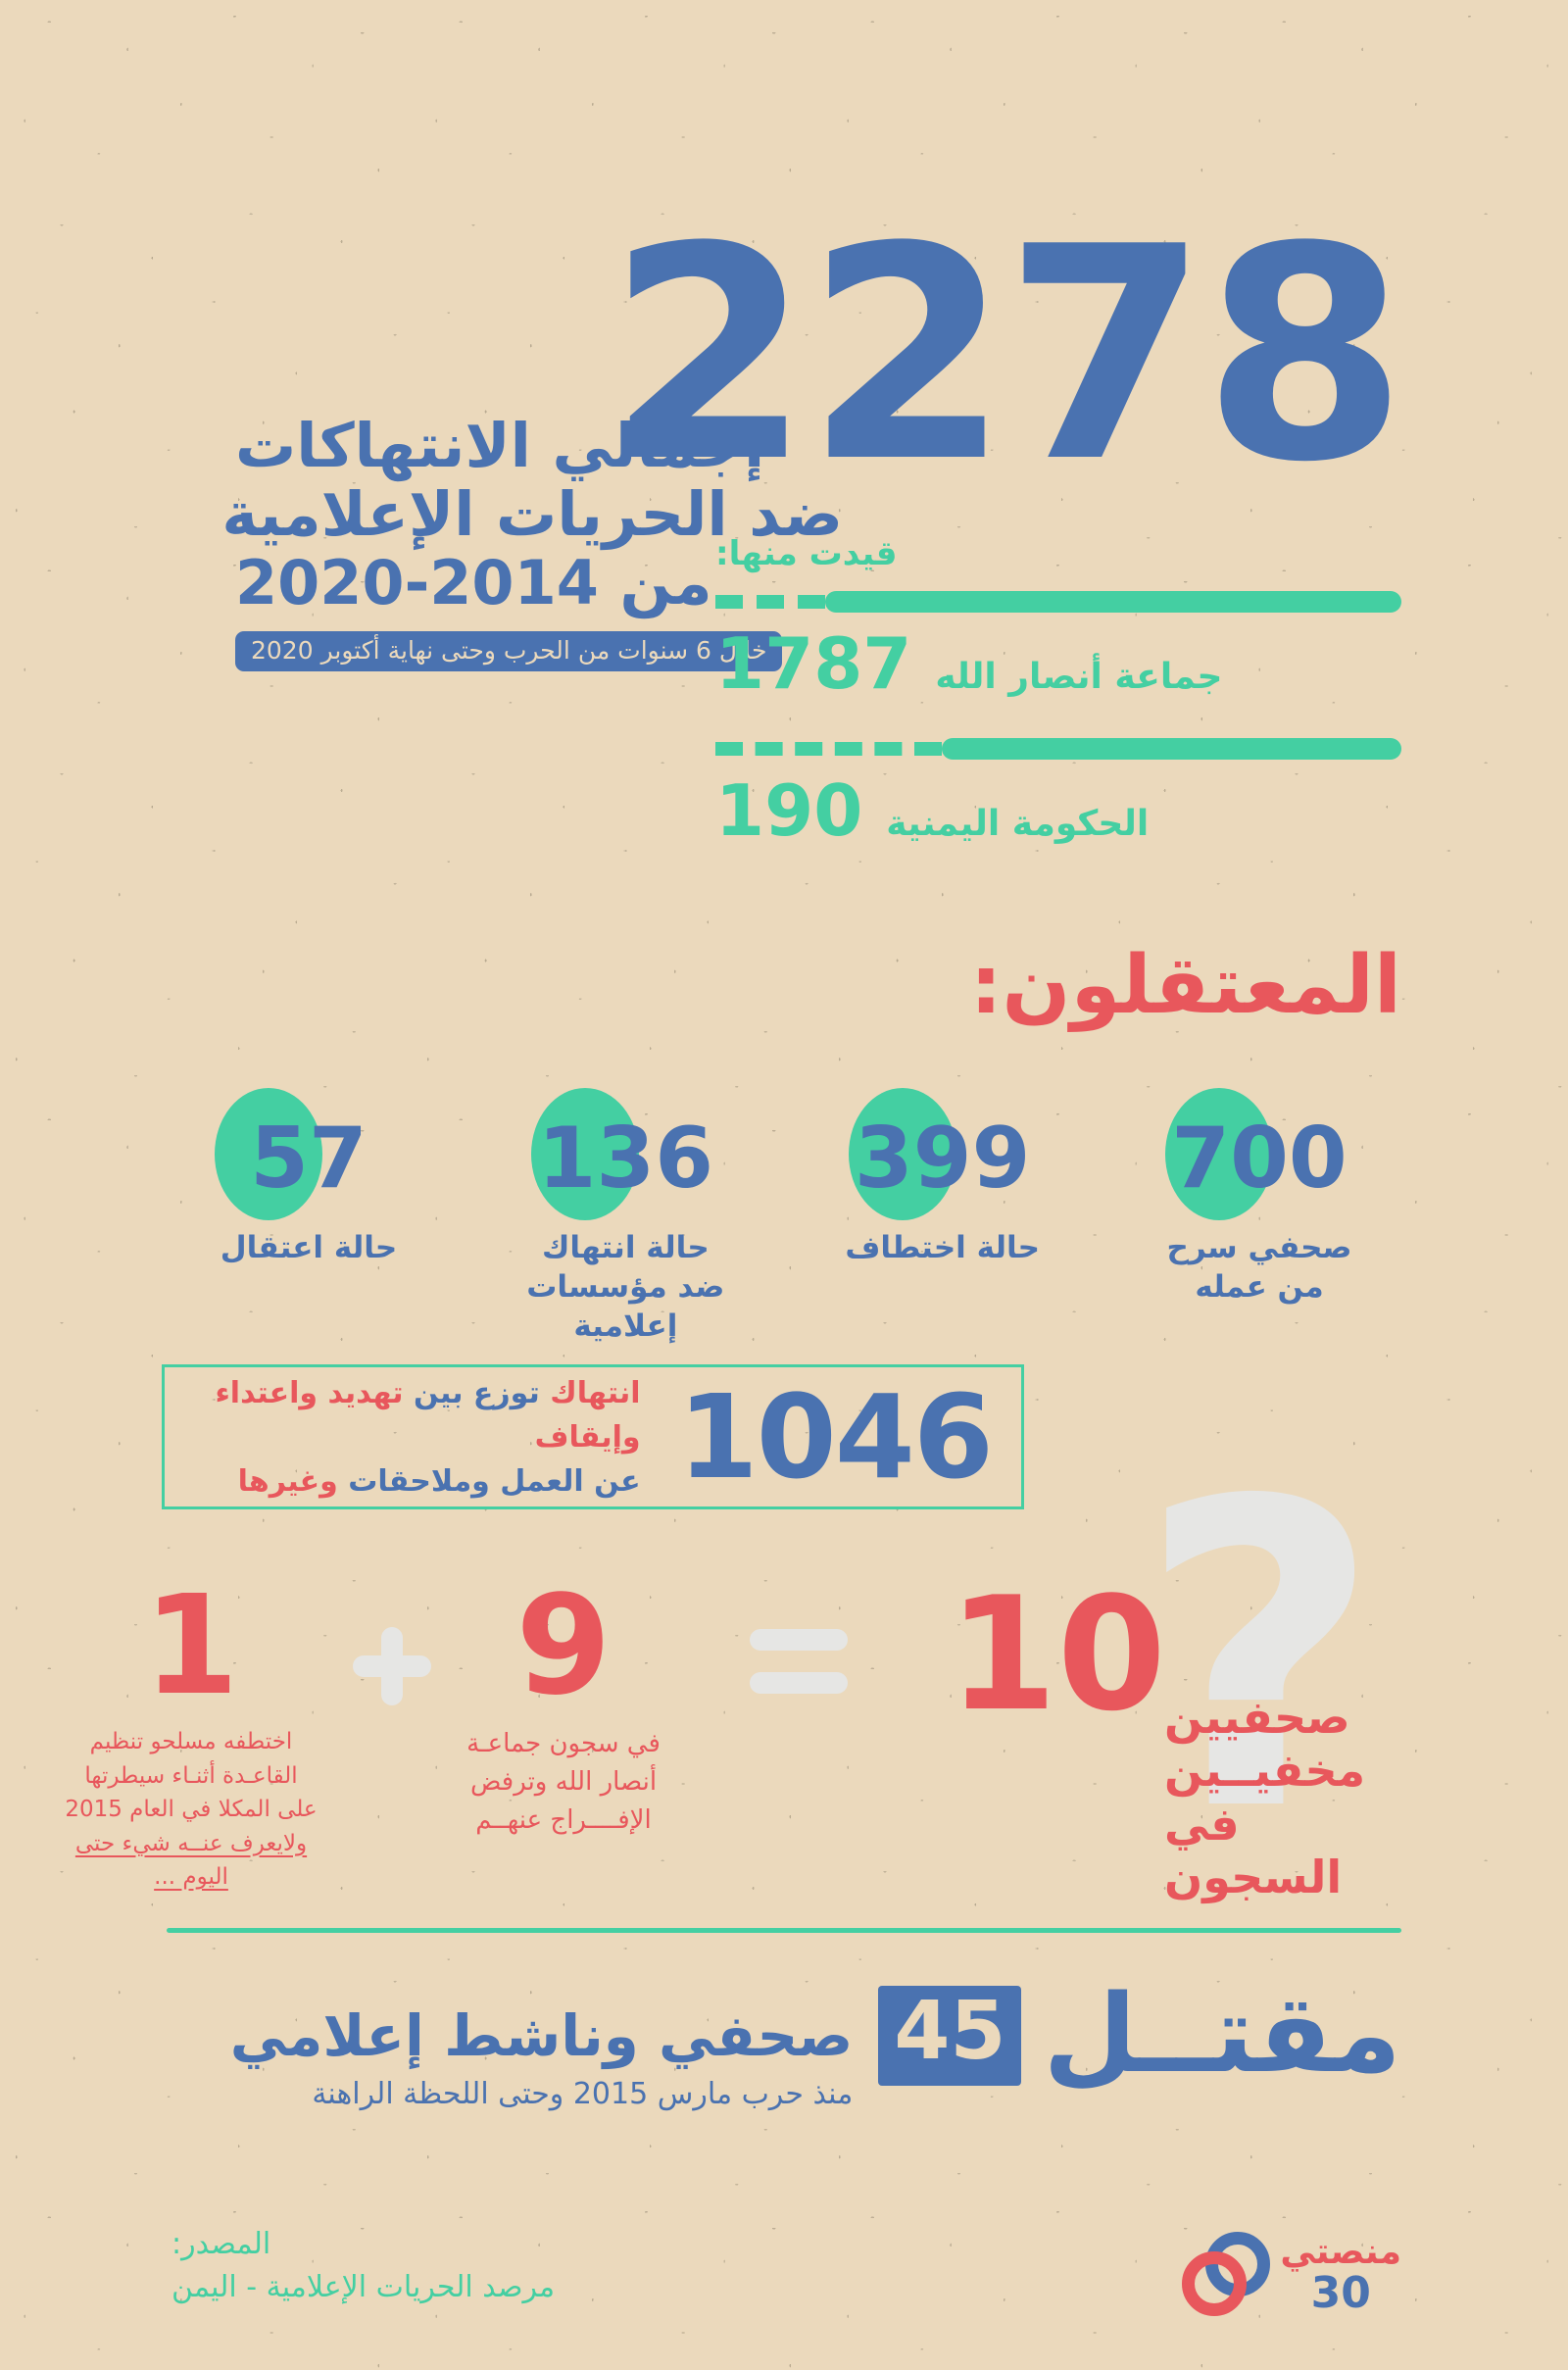 The height and width of the screenshot is (2370, 1568). I want to click on hidden-total-value: 10, so click(1057, 1654).